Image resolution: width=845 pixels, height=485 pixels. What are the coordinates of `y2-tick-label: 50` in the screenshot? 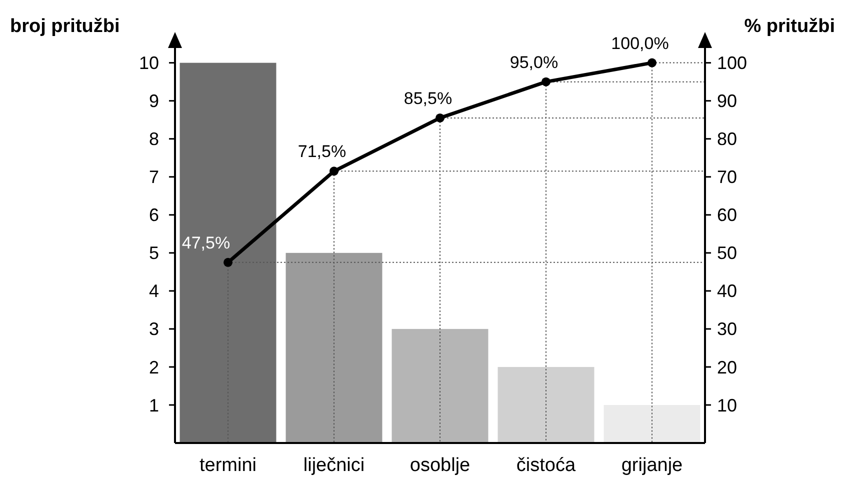 It's located at (727, 253).